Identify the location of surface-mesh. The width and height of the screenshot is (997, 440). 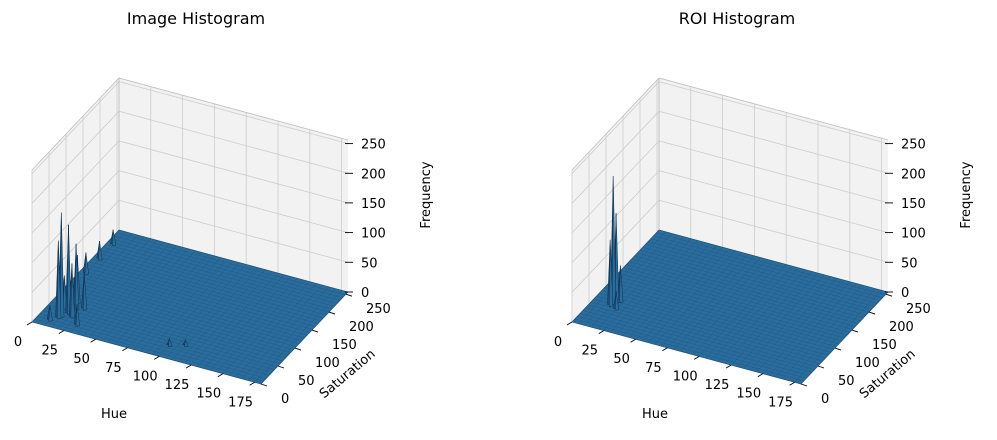
(730, 307).